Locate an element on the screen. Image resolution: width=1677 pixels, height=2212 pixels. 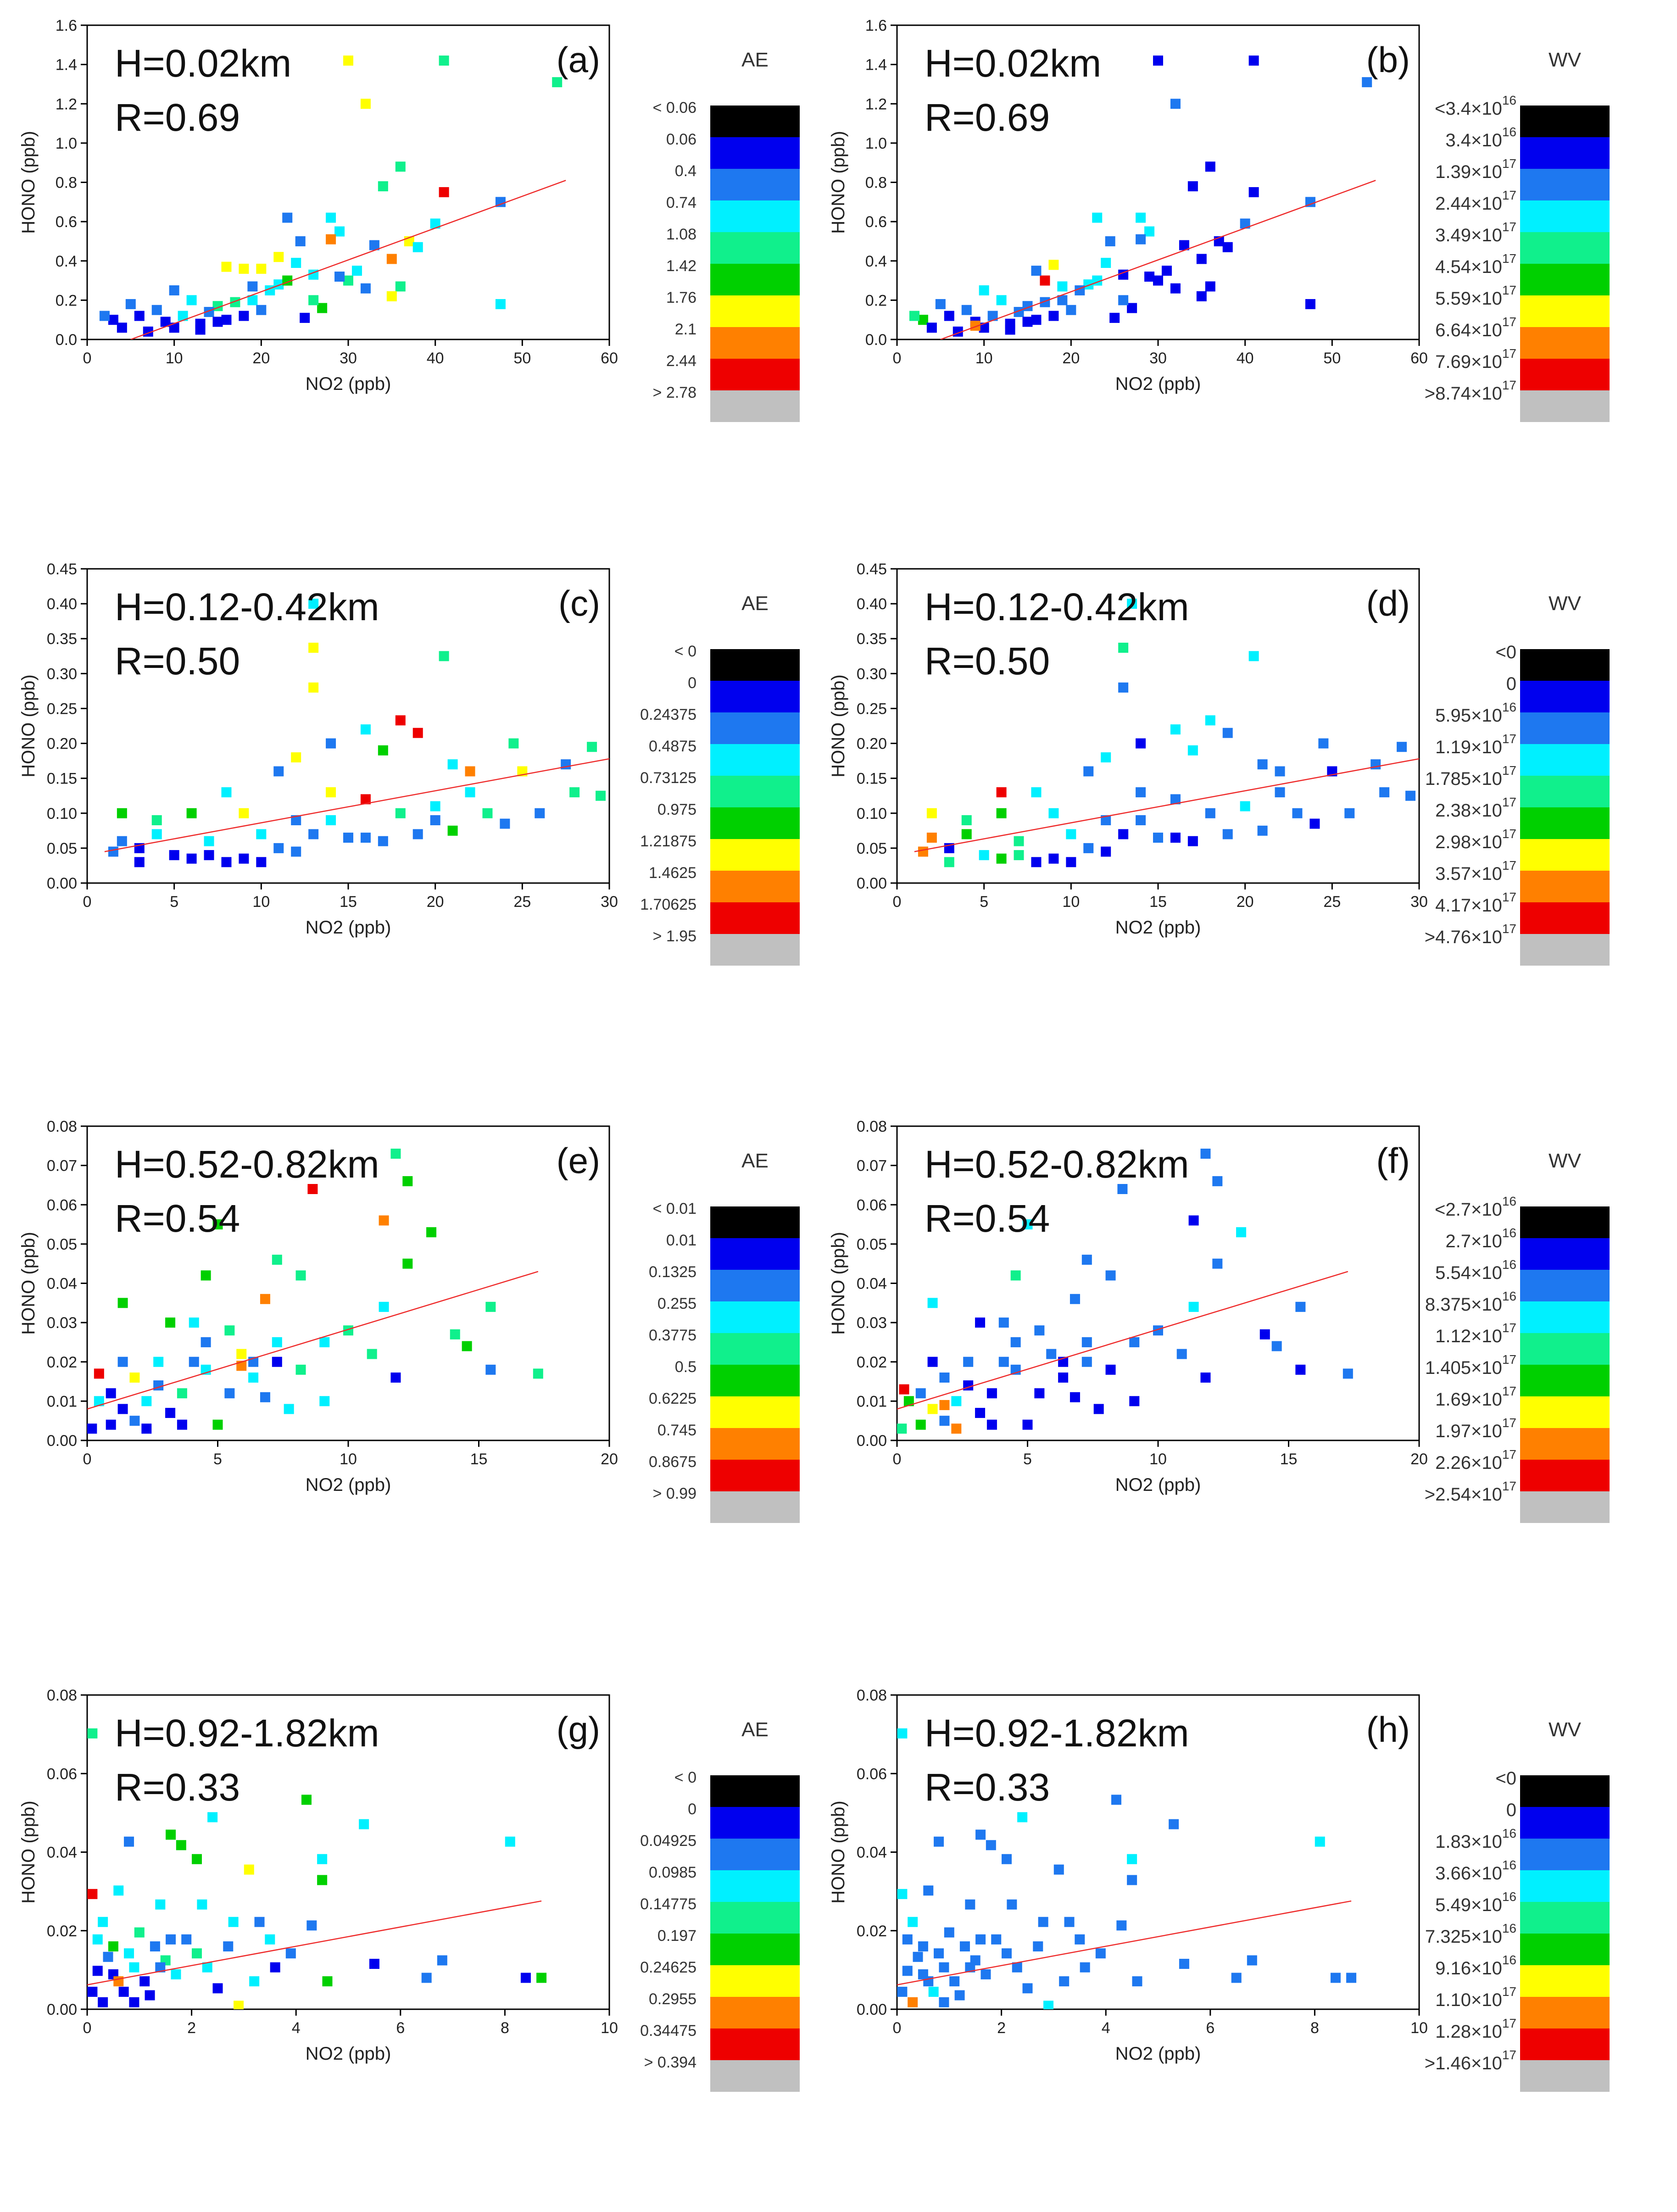
height-annotation: H=0.12-0.42km is located at coordinates (1057, 606).